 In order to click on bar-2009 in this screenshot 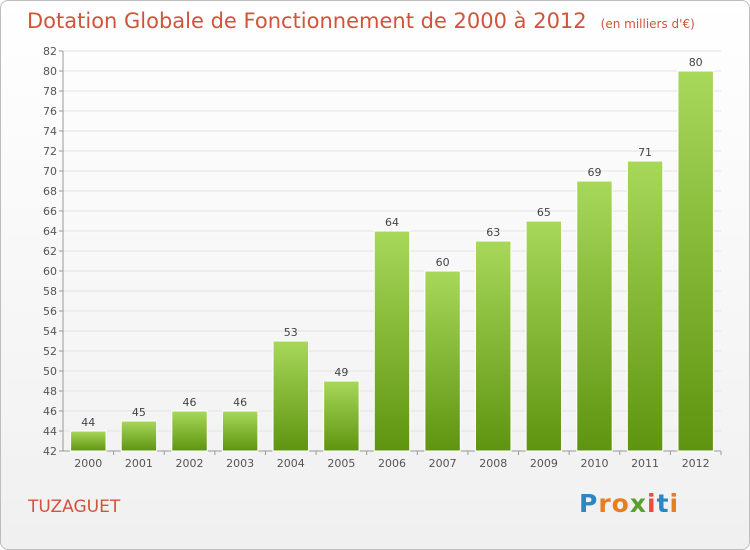, I will do `click(544, 336)`.